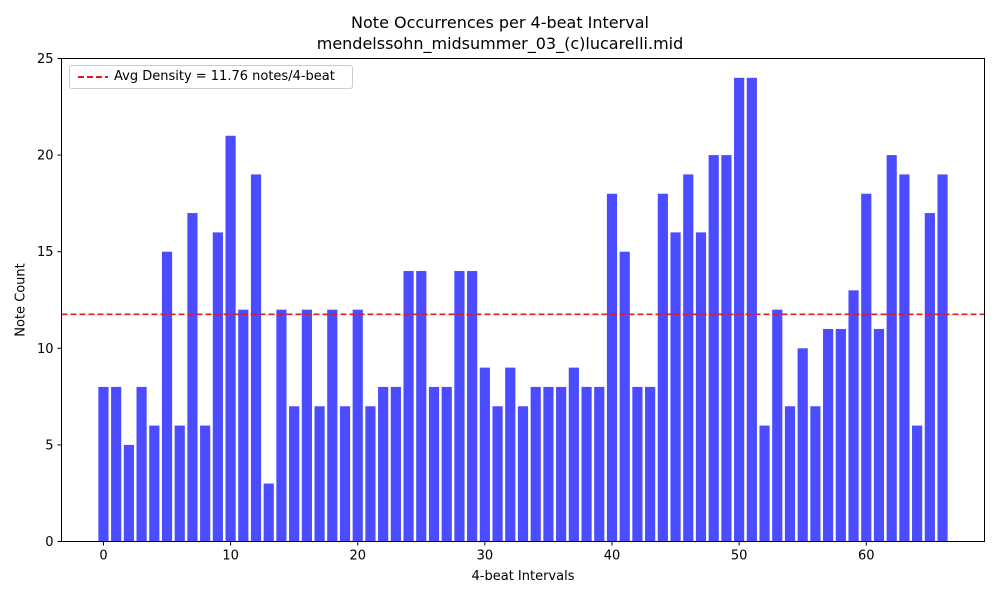  Describe the element at coordinates (45, 252) in the screenshot. I see `y-tick-label: 15` at that location.